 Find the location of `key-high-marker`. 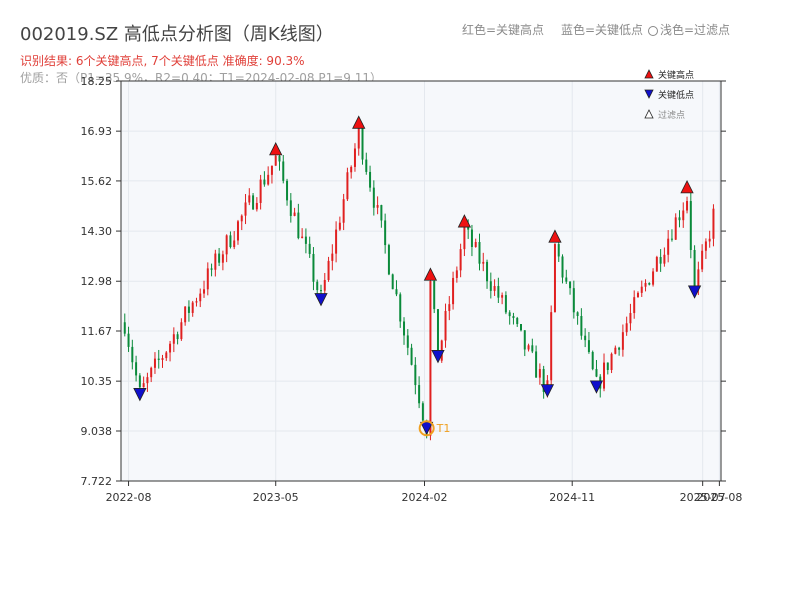

key-high-marker is located at coordinates (555, 236).